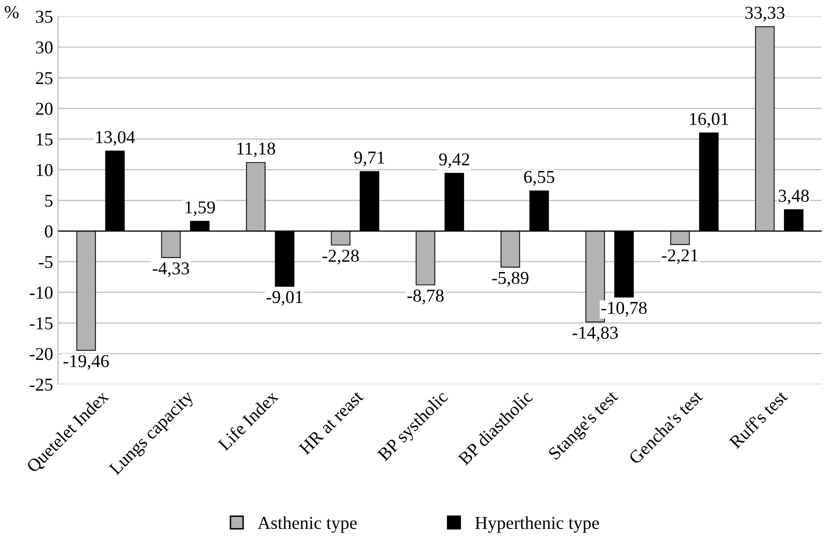 This screenshot has height=549, width=830. I want to click on data-label: 9,71, so click(369, 159).